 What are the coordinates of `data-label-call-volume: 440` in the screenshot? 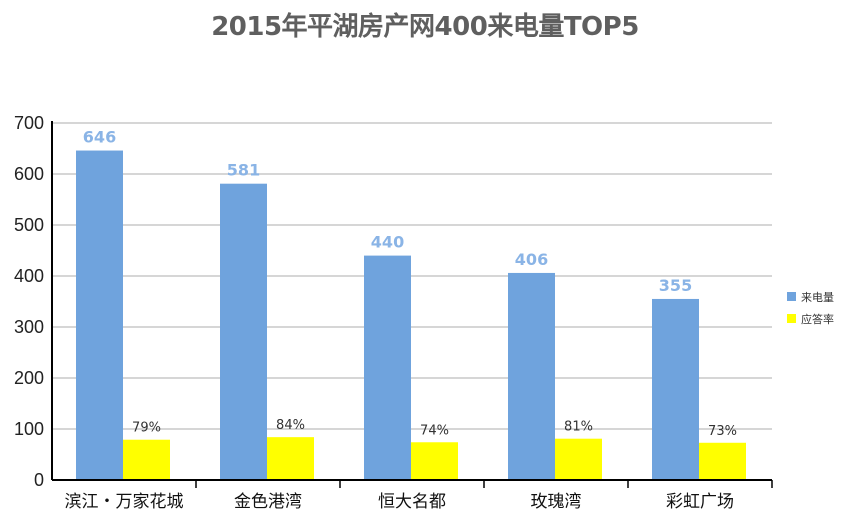 It's located at (387, 242).